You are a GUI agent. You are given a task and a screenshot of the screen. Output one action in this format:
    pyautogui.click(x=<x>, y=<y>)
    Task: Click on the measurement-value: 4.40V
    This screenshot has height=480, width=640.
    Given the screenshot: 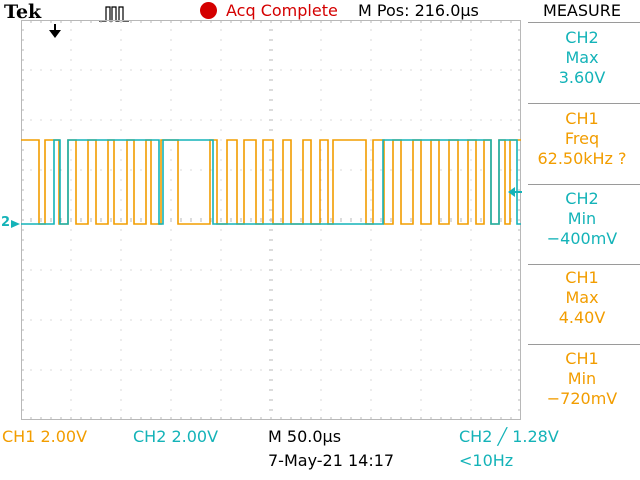 What is the action you would take?
    pyautogui.click(x=582, y=317)
    